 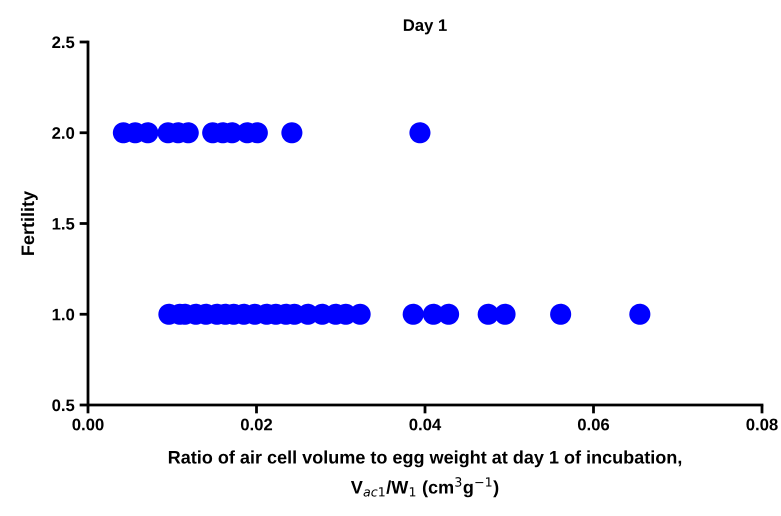 What do you see at coordinates (63, 224) in the screenshot?
I see `y-tick-label: 1.5` at bounding box center [63, 224].